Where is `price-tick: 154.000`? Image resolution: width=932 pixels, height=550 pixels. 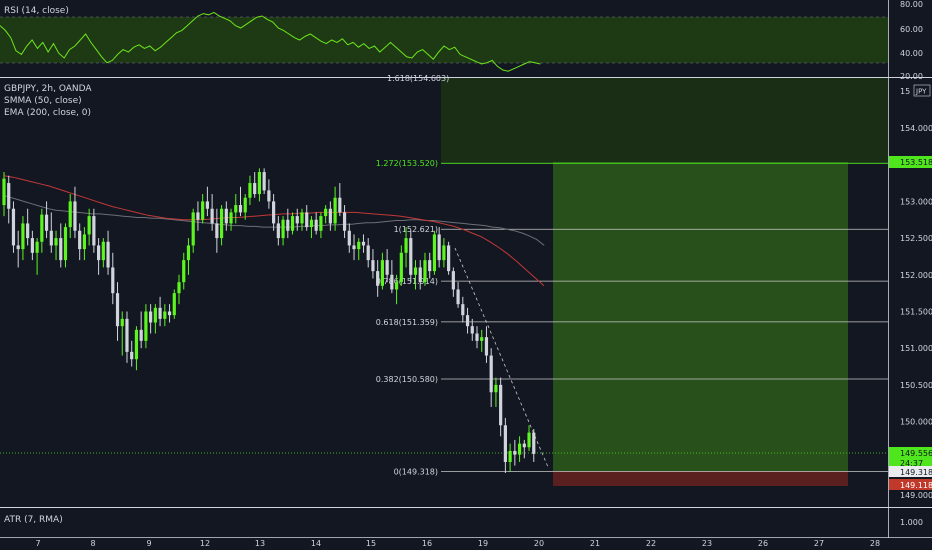
price-tick: 154.000 is located at coordinates (916, 128).